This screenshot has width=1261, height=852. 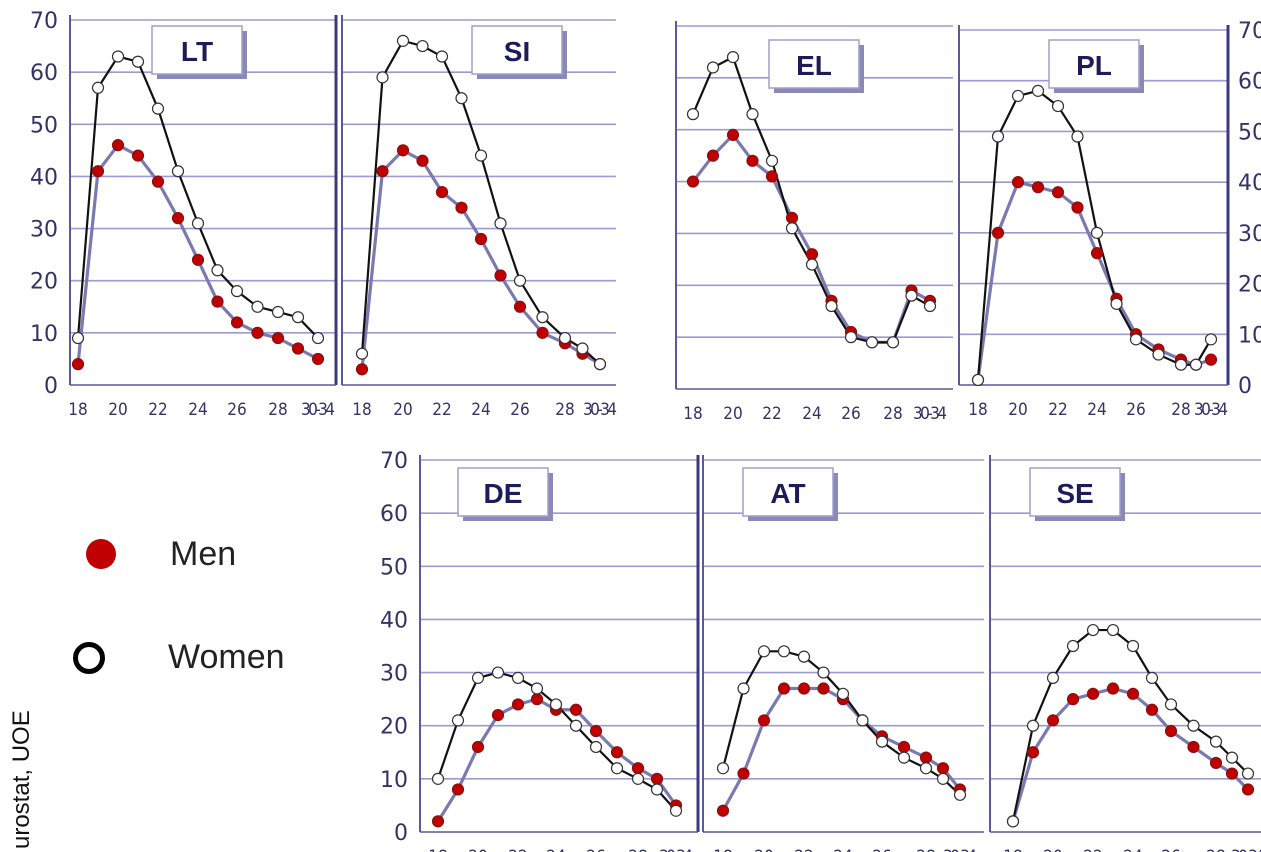 I want to click on x-tick-label: 20, so click(x=402, y=410).